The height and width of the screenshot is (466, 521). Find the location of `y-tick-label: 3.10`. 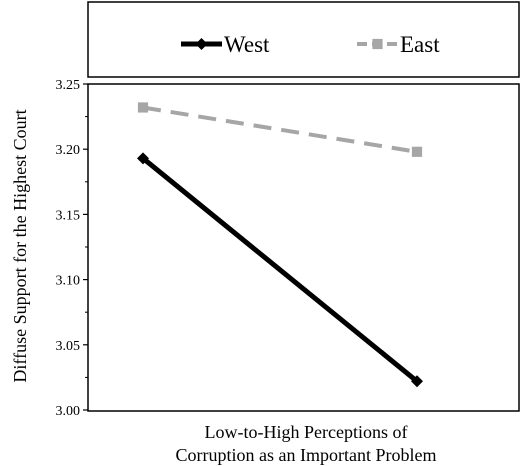

y-tick-label: 3.10 is located at coordinates (68, 281).